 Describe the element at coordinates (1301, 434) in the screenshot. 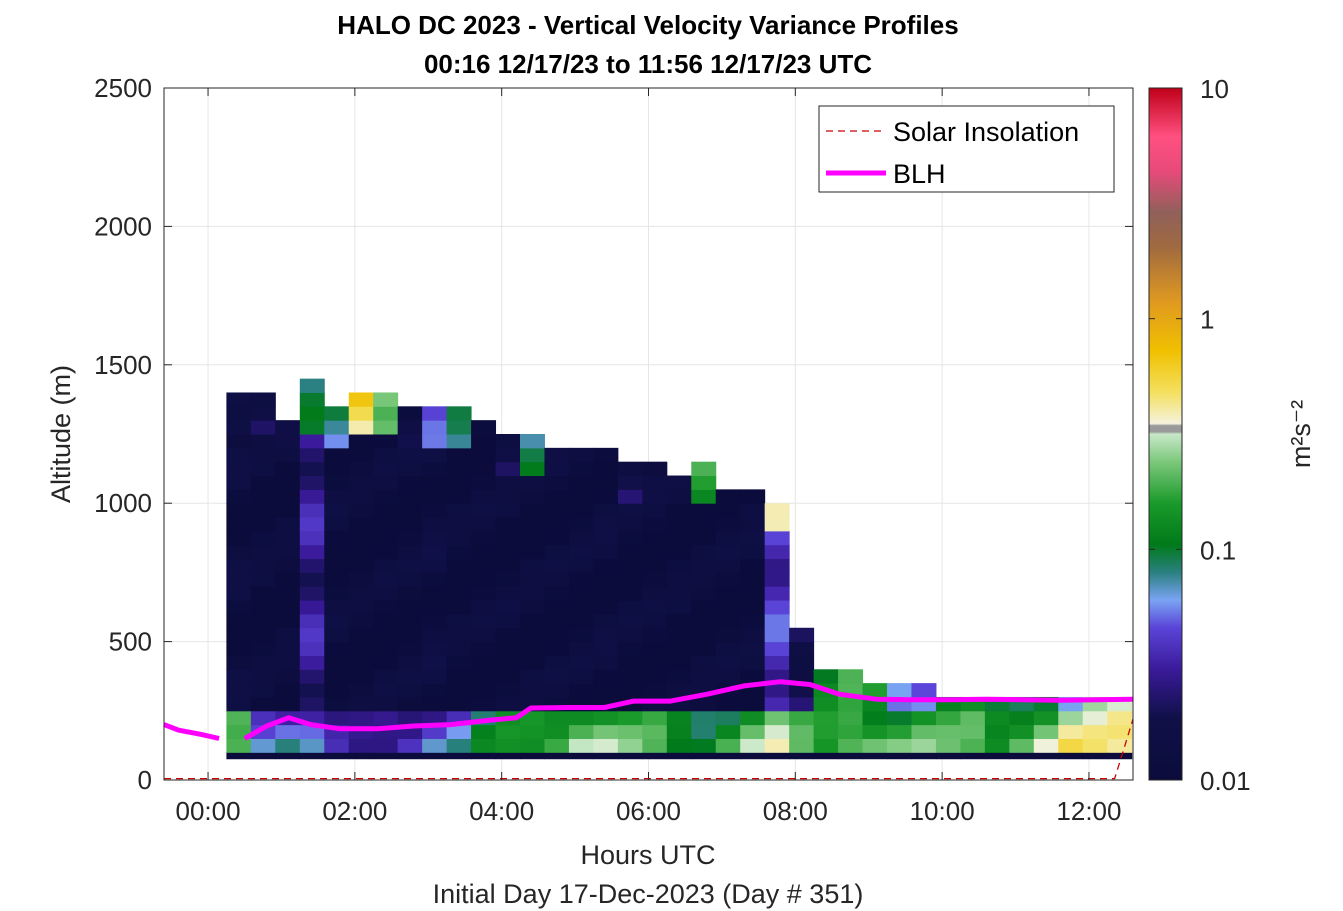

I see `colorbar-label: m²s⁻²` at that location.